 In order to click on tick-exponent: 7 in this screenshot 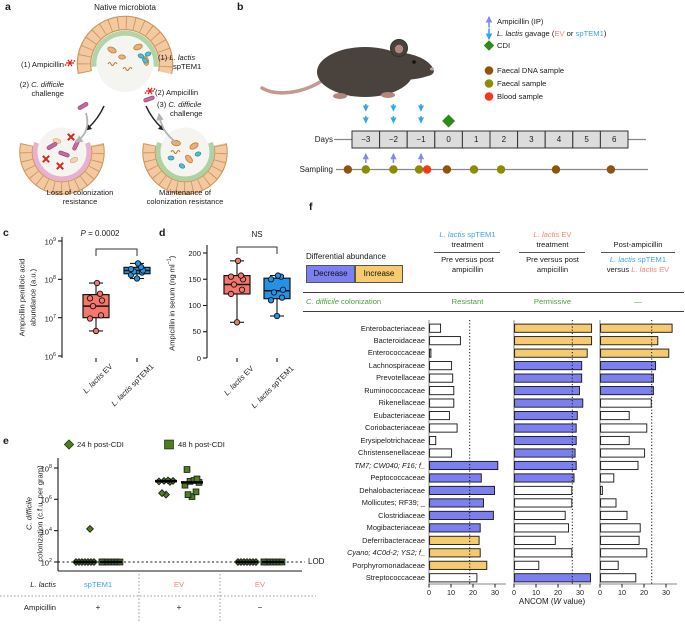, I will do `click(54, 316)`.